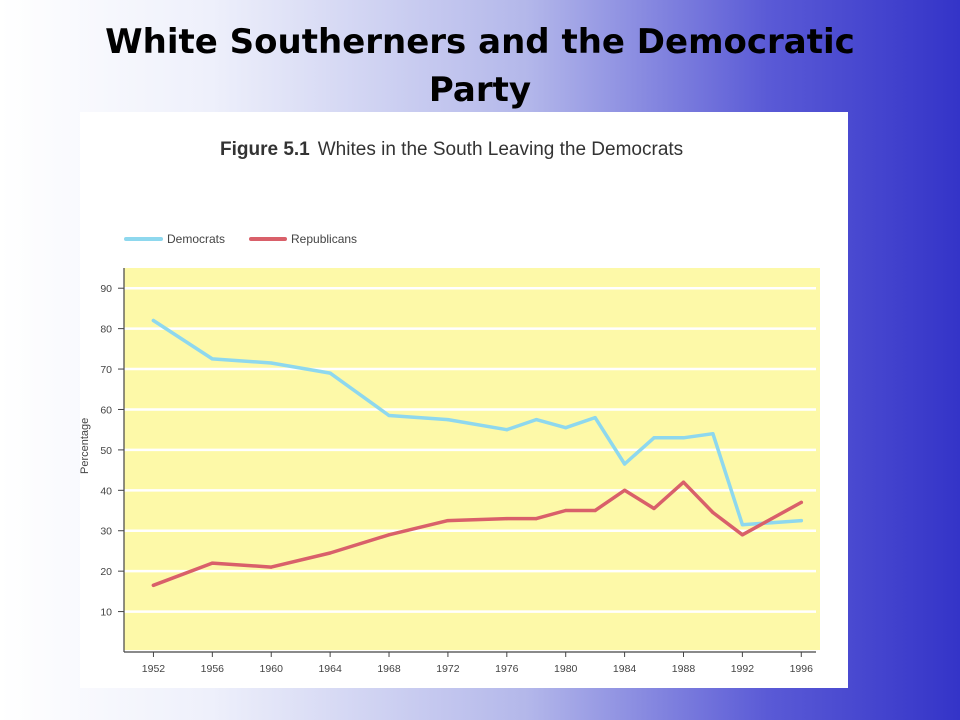 Image resolution: width=960 pixels, height=720 pixels. What do you see at coordinates (480, 42) in the screenshot?
I see `slide-title-line-1: White Southerners and the Democratic` at bounding box center [480, 42].